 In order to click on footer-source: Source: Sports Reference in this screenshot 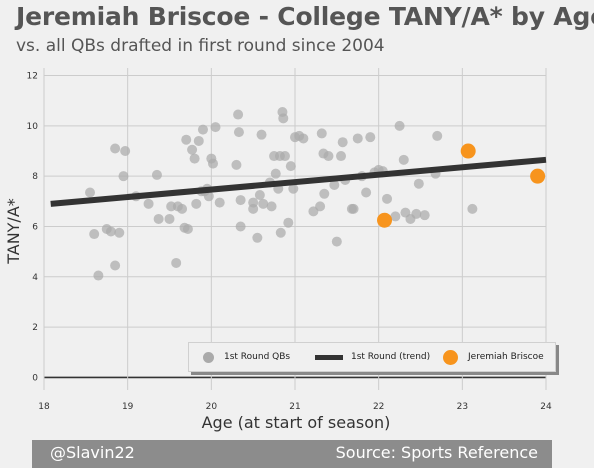, I will do `click(436, 452)`.